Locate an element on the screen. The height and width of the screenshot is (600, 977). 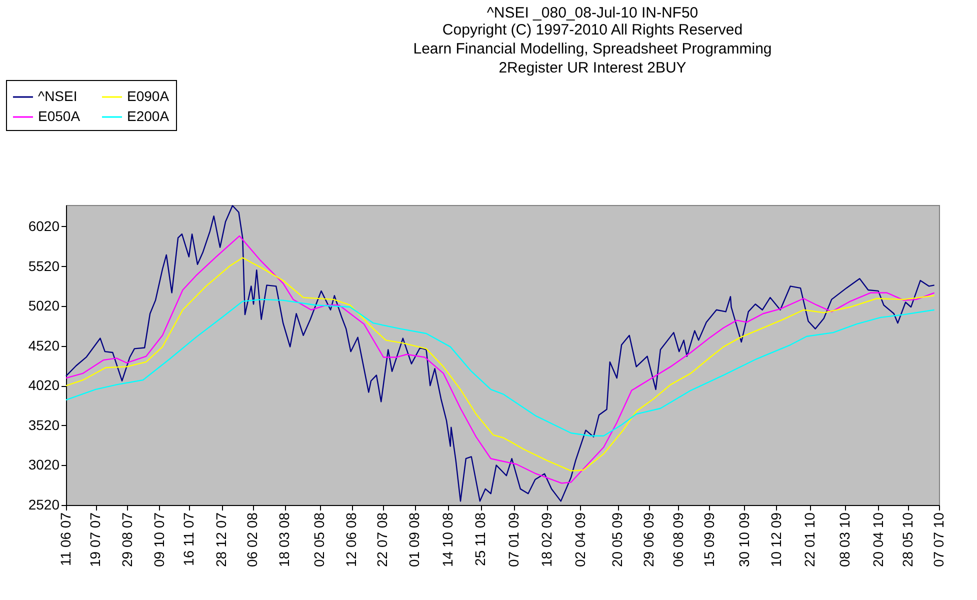
x-tick-label: 29 06 09 is located at coordinates (648, 539).